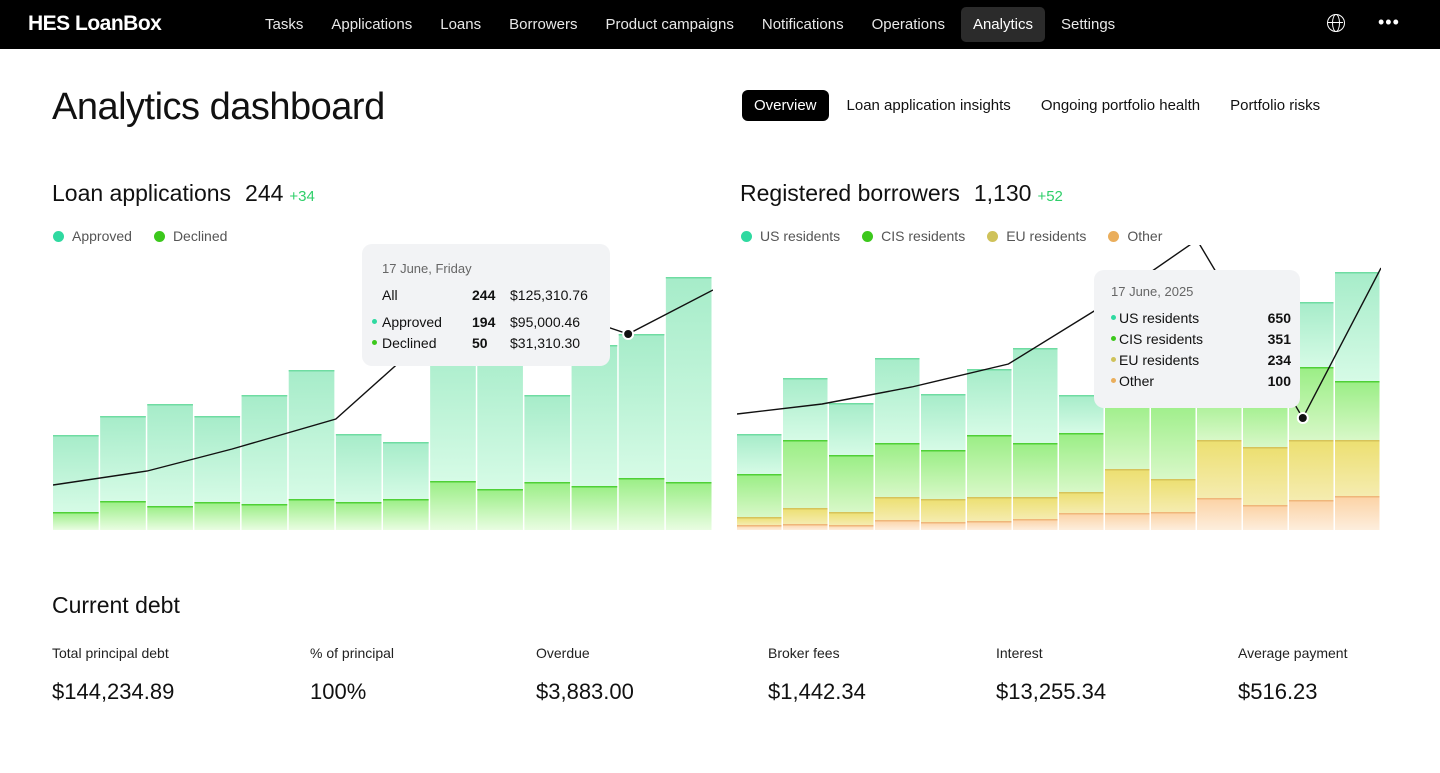 The width and height of the screenshot is (1440, 773). What do you see at coordinates (785, 105) in the screenshot?
I see `tab-overview: Overview` at bounding box center [785, 105].